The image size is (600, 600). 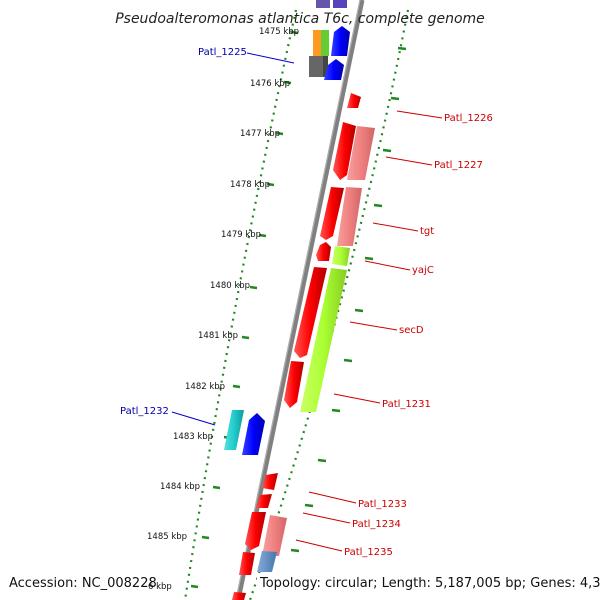 I want to click on ruler-label: 1484 kbp, so click(x=180, y=487).